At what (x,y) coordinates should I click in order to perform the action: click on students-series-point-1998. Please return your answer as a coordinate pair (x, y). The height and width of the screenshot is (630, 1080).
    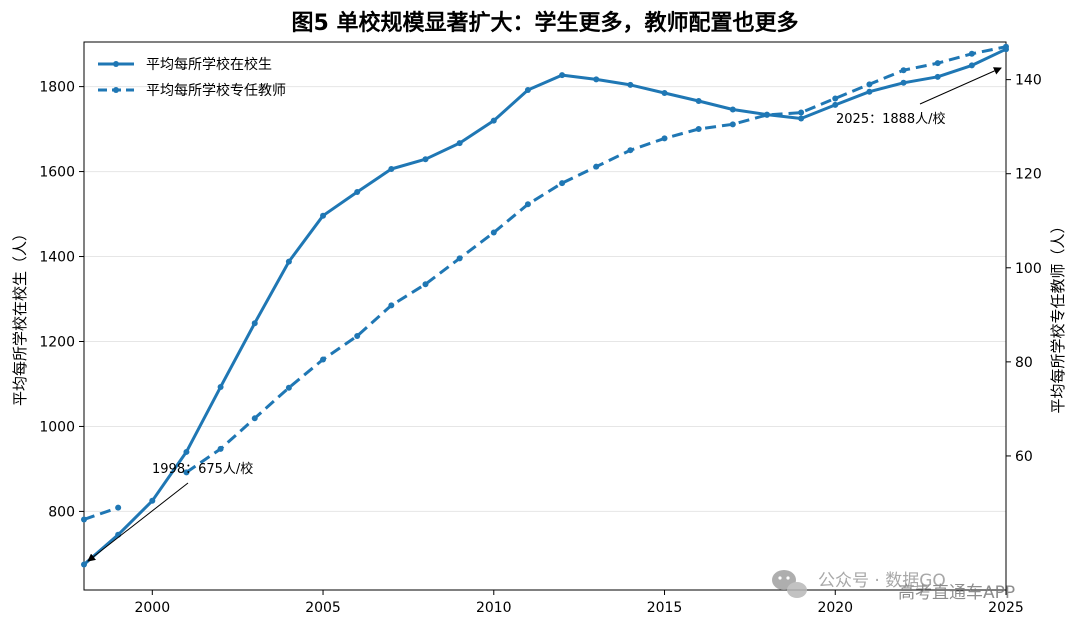
    Looking at the image, I should click on (84, 564).